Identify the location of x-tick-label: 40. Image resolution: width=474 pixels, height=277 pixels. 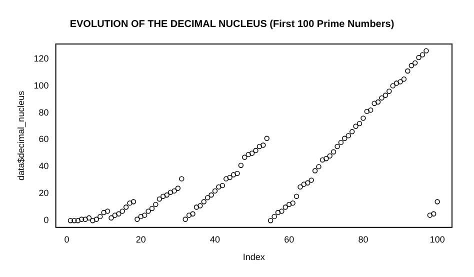
(215, 239).